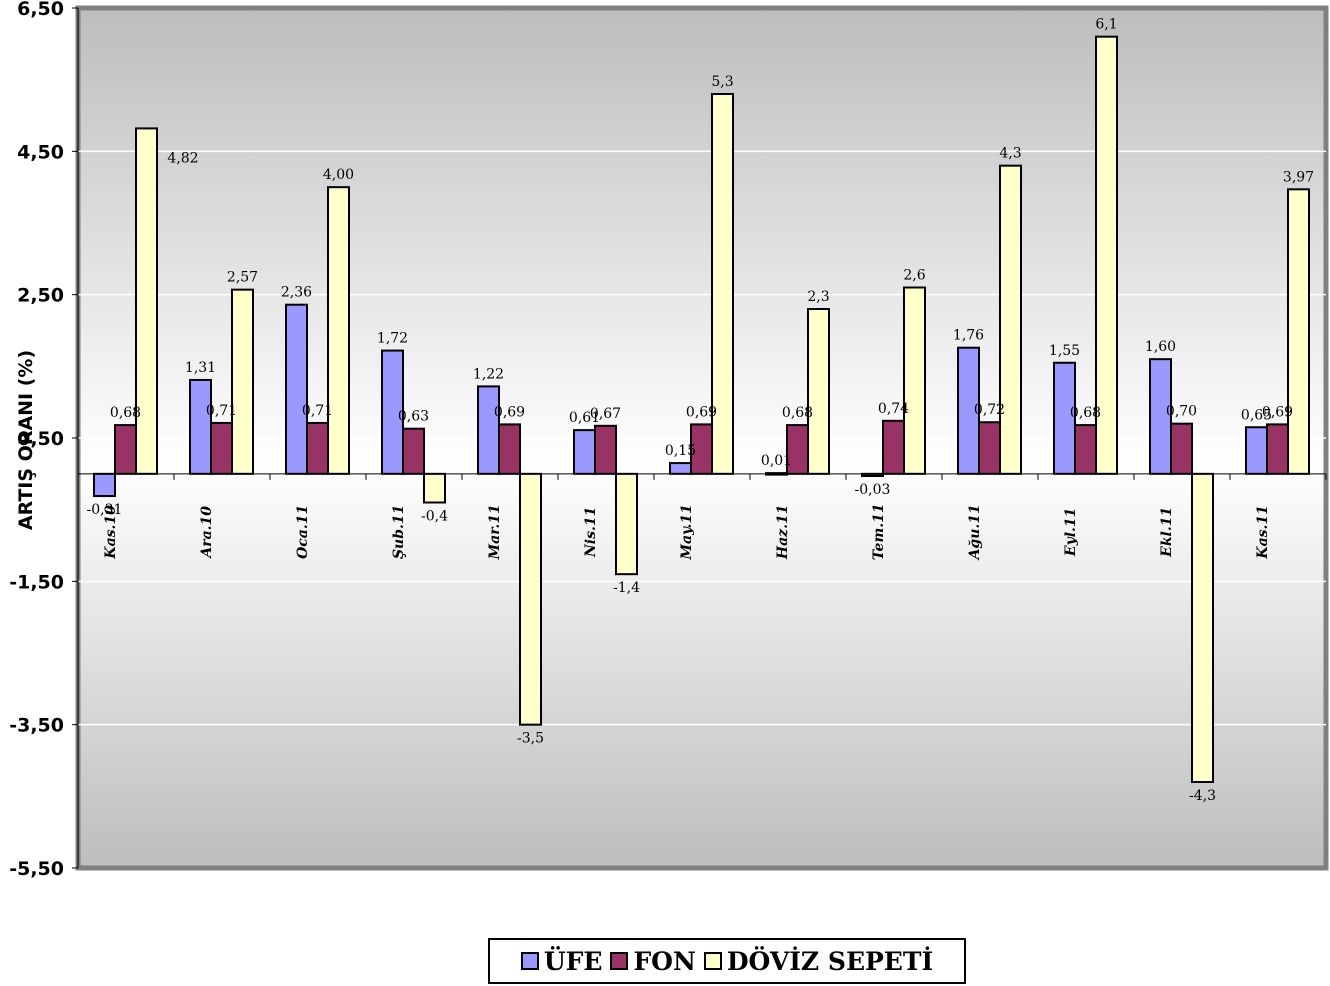 The width and height of the screenshot is (1330, 986). What do you see at coordinates (687, 532) in the screenshot?
I see `x-tick-label: May.11` at bounding box center [687, 532].